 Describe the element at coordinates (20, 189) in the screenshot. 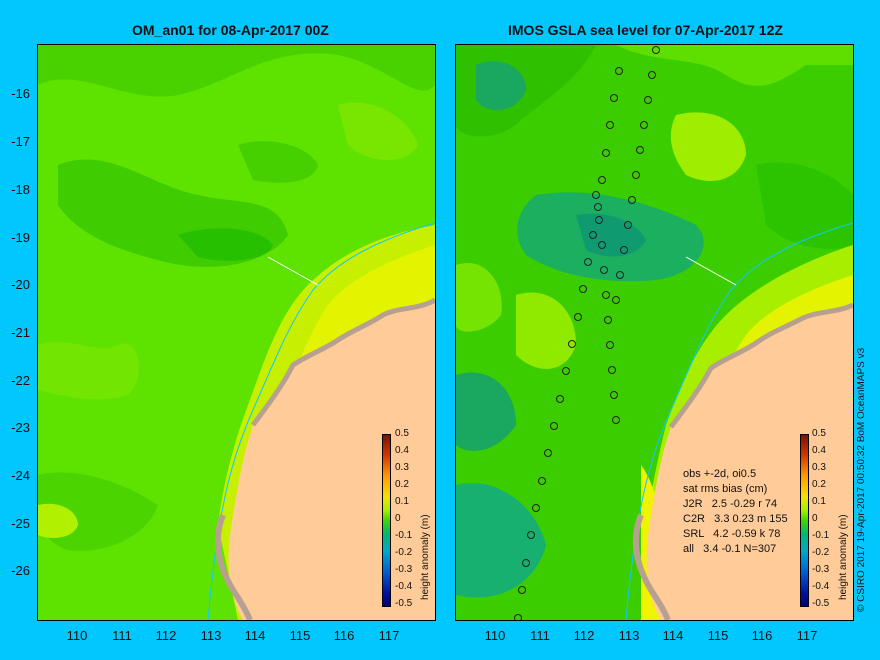

I see `y-tick-label: -18` at that location.